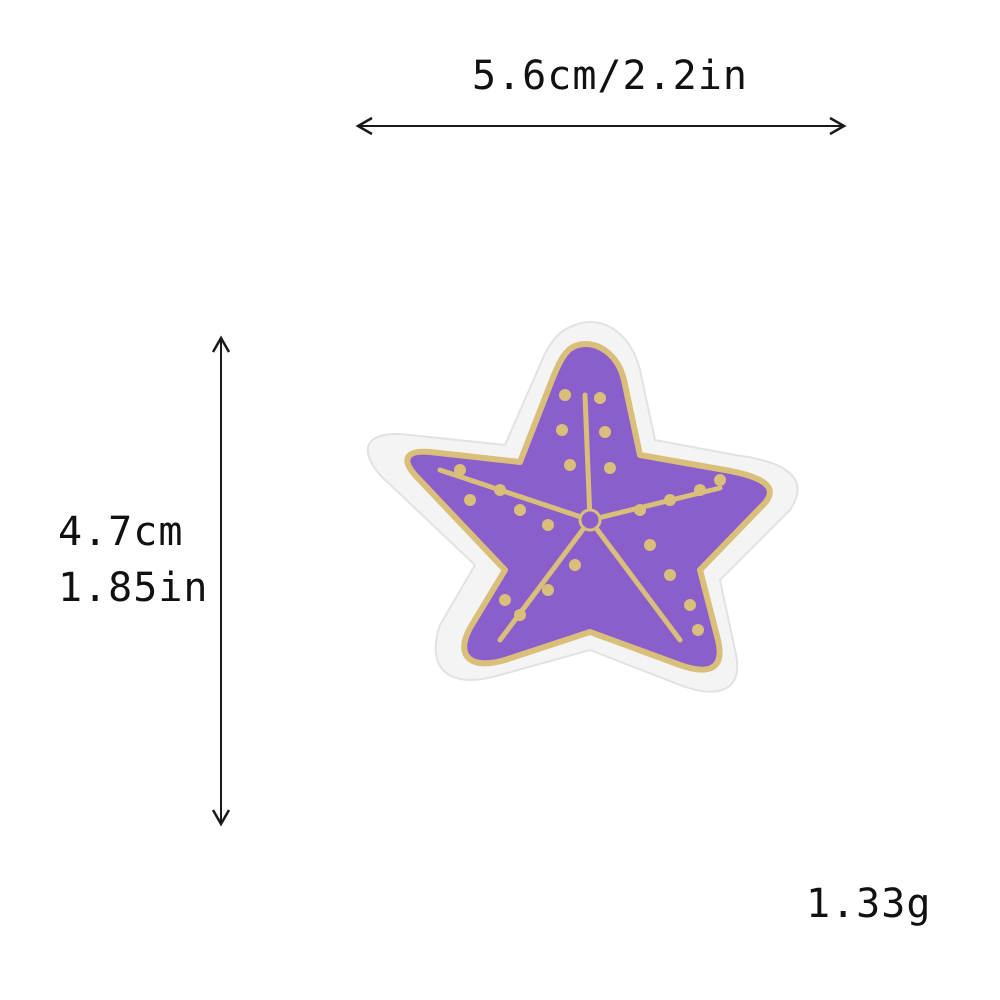 This screenshot has width=1000, height=1000. Describe the element at coordinates (610, 76) in the screenshot. I see `width-label: 5.6cm/2.2in` at that location.